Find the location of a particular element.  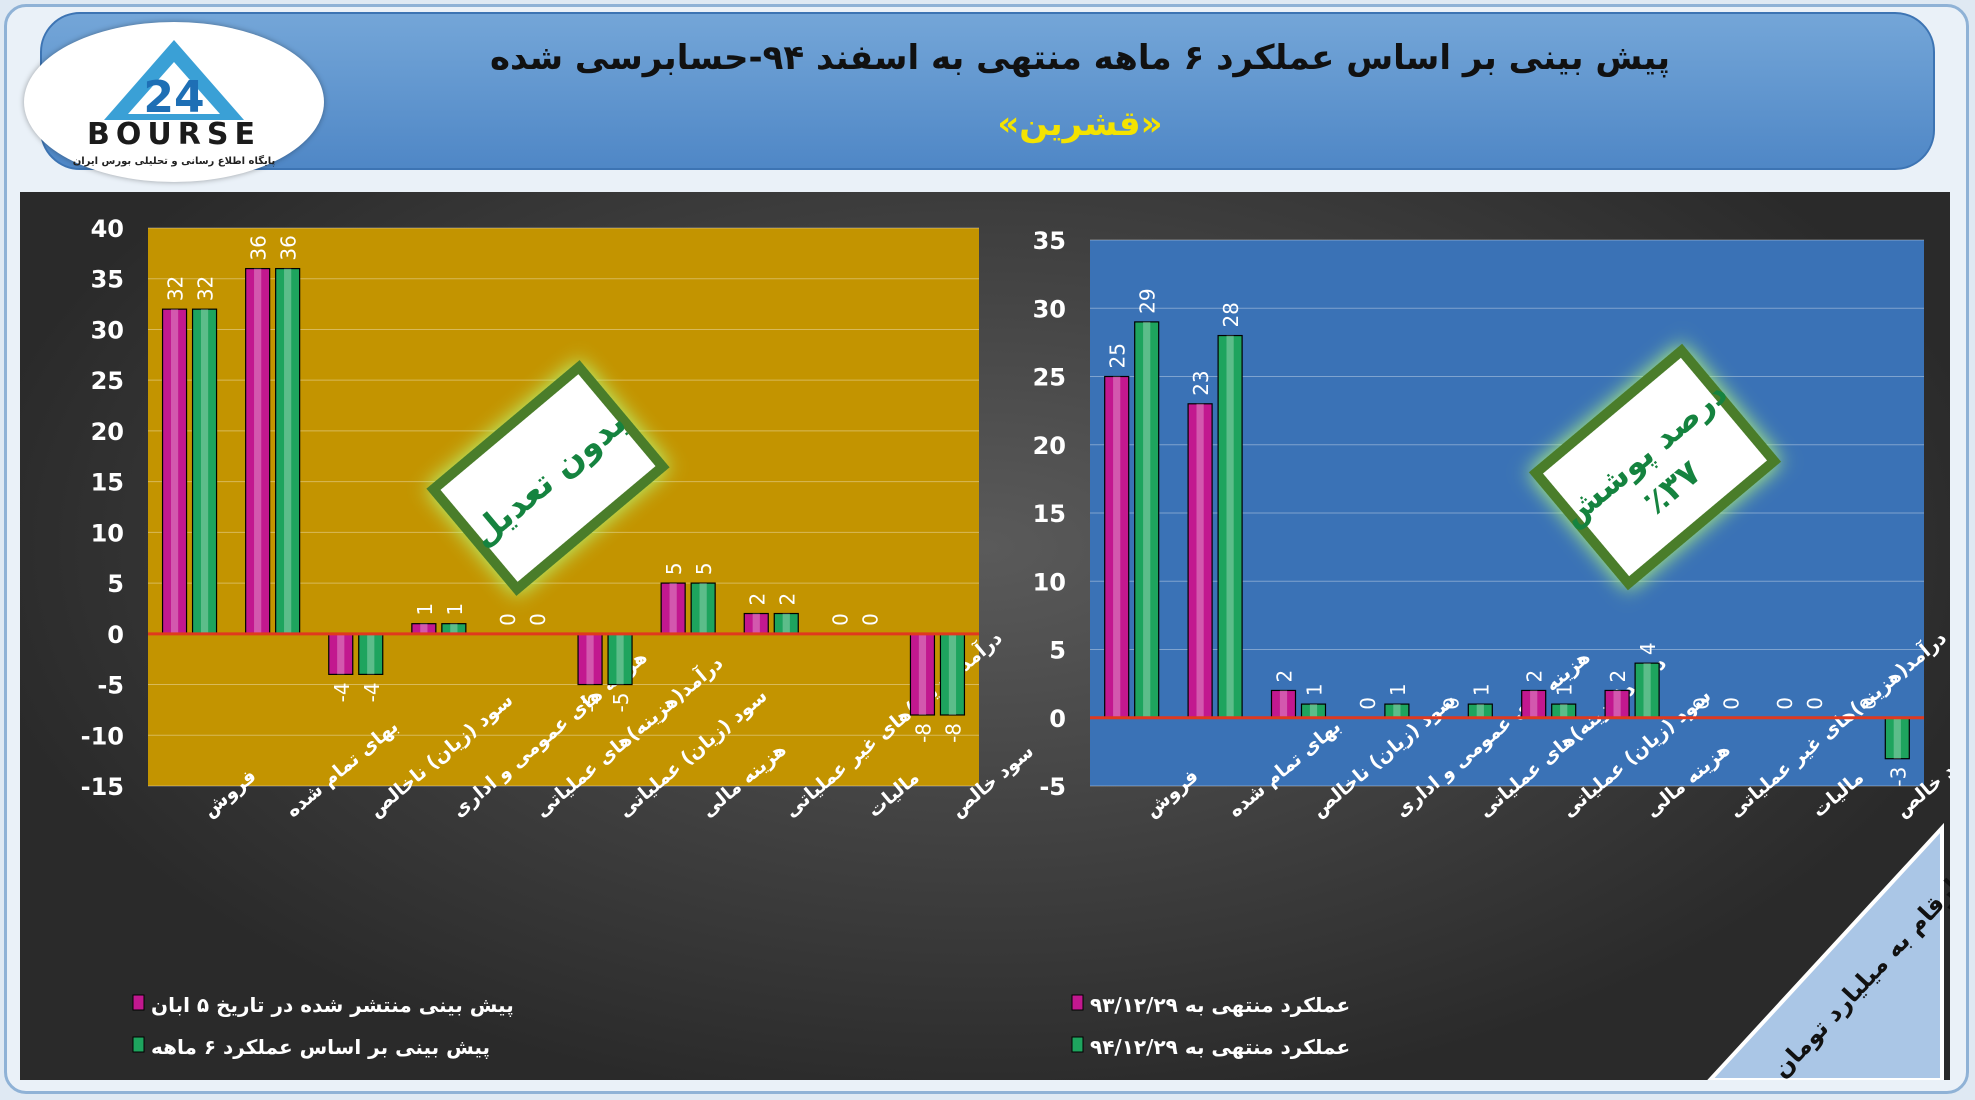

data-label: 29 is located at coordinates (1148, 300).